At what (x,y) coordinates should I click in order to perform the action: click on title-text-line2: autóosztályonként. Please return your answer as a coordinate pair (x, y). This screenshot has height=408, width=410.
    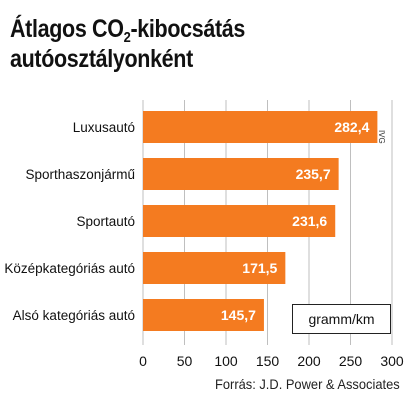
    Looking at the image, I should click on (101, 59).